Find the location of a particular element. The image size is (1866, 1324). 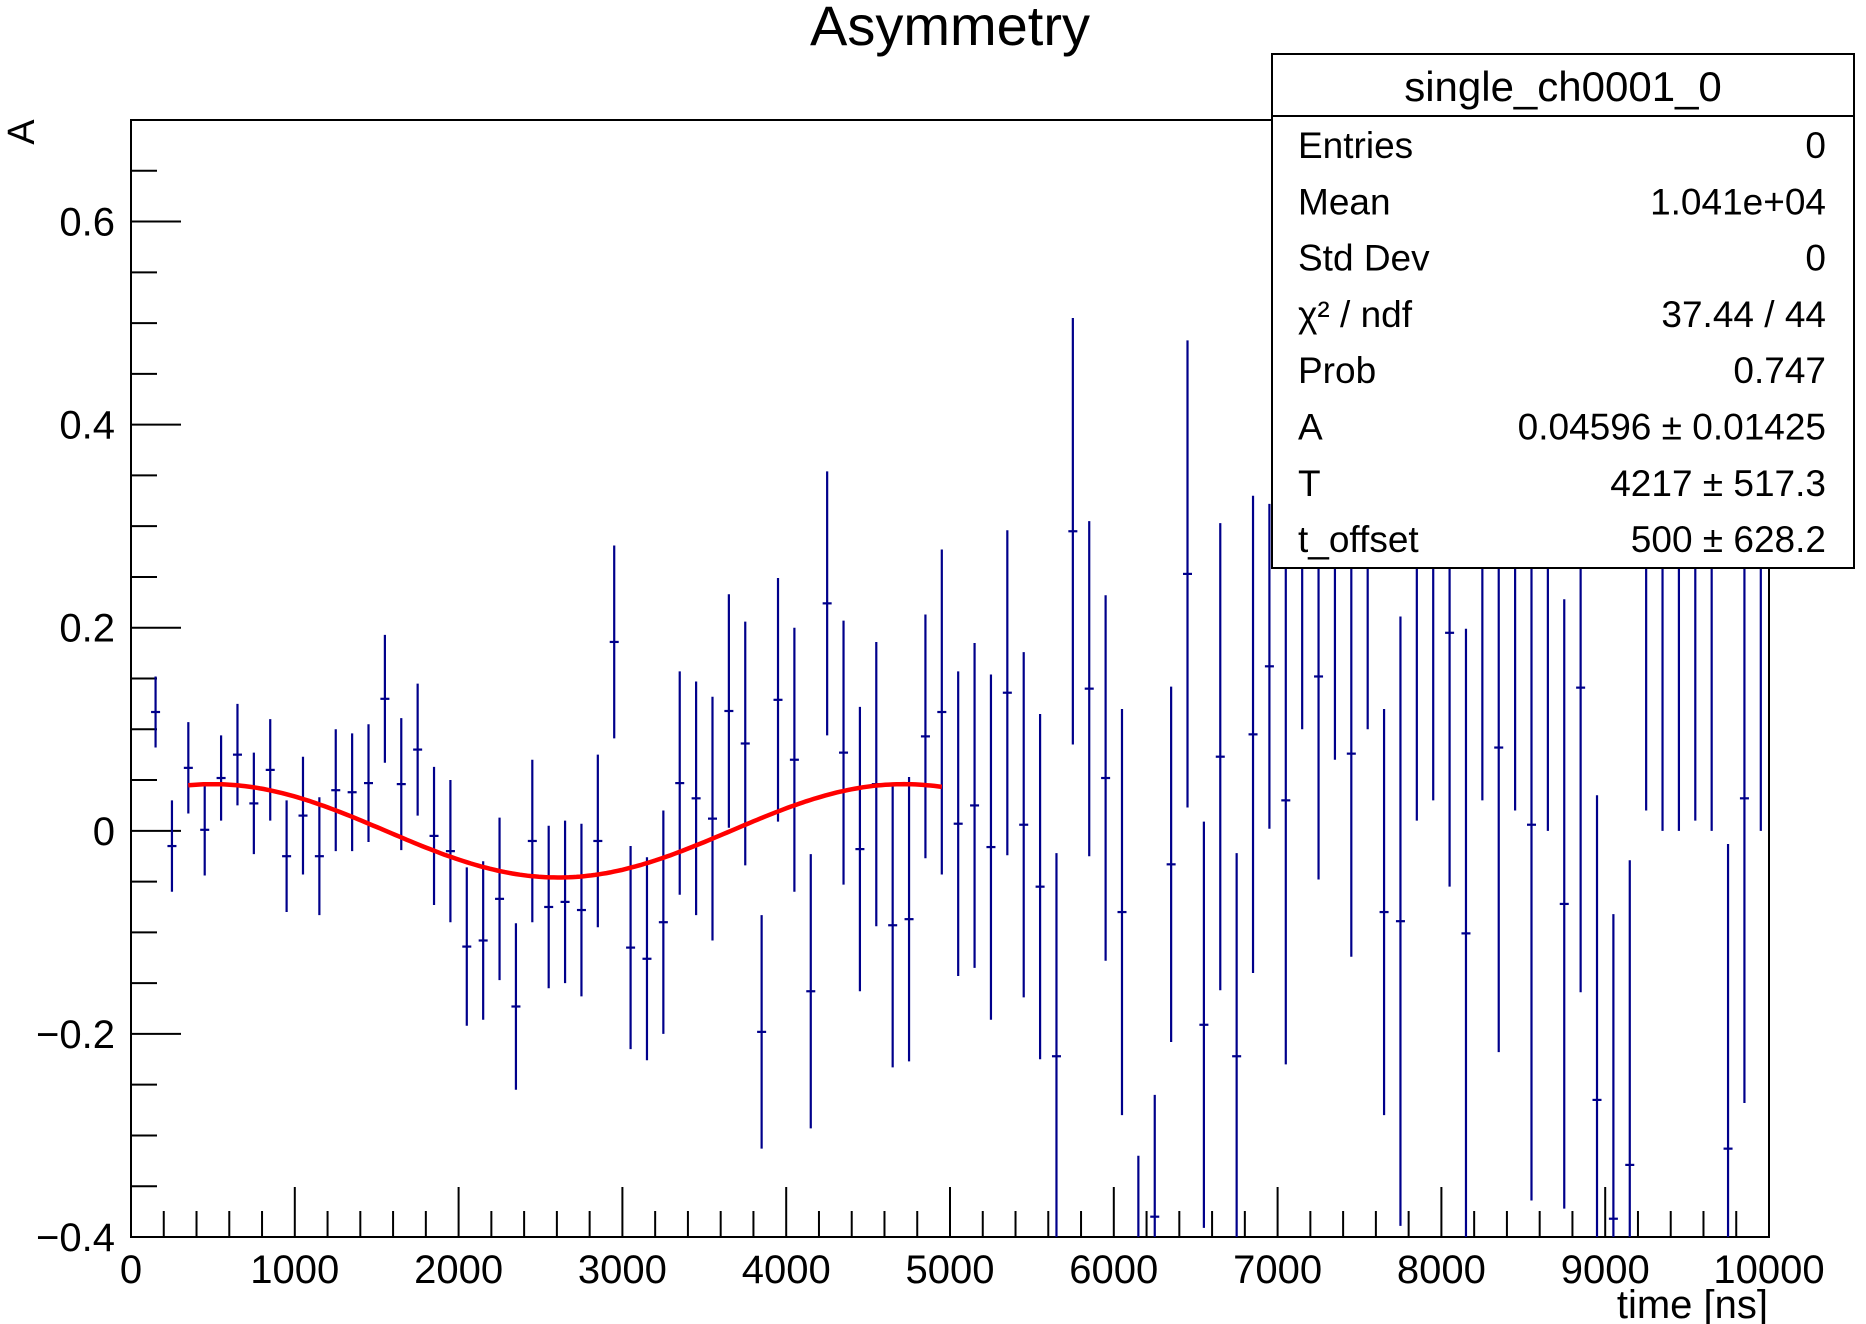

x-tick-label: 9000 is located at coordinates (1605, 1270).